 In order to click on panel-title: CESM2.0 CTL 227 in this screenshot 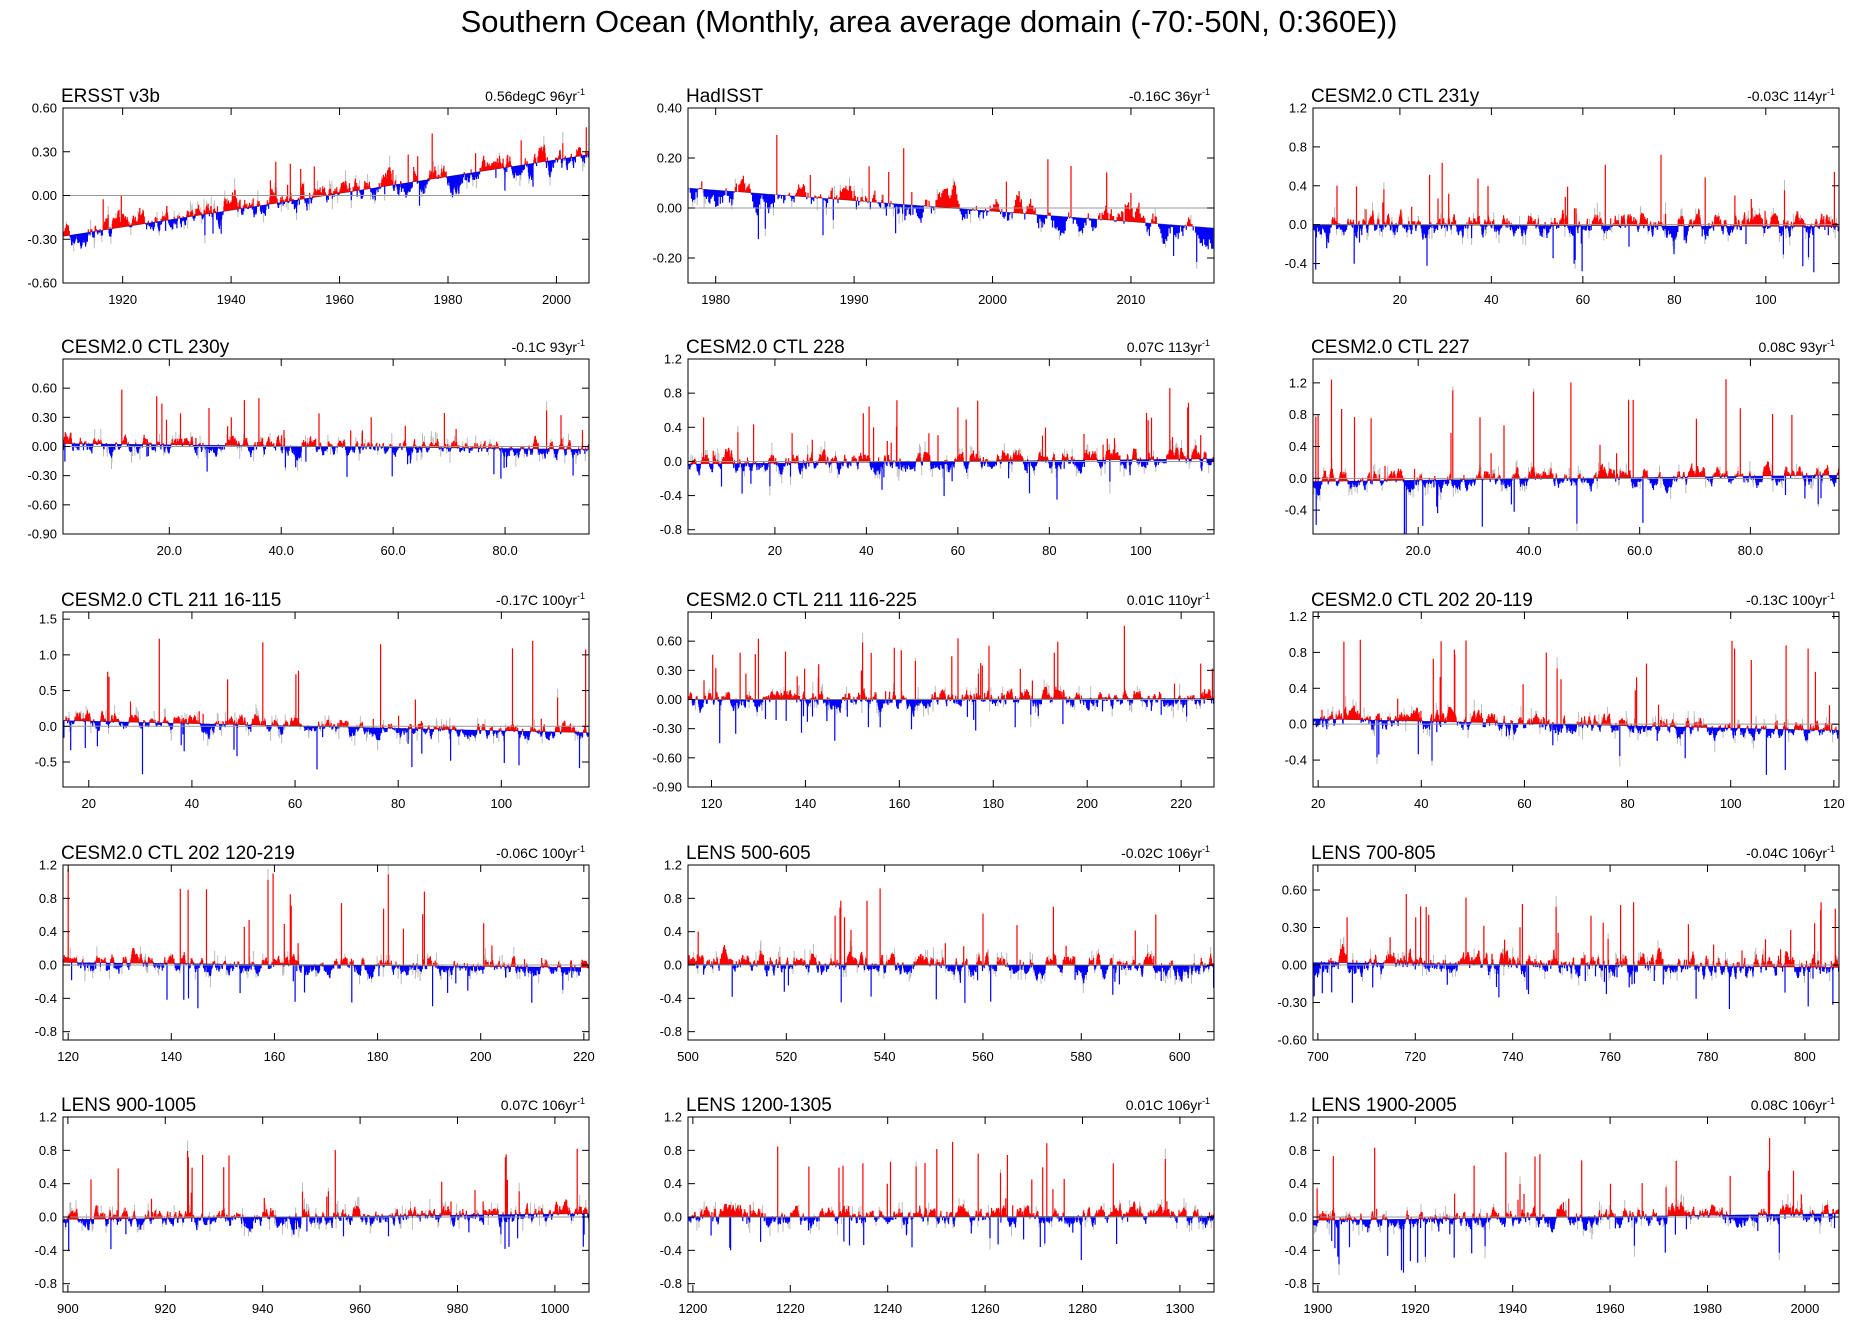, I will do `click(1390, 347)`.